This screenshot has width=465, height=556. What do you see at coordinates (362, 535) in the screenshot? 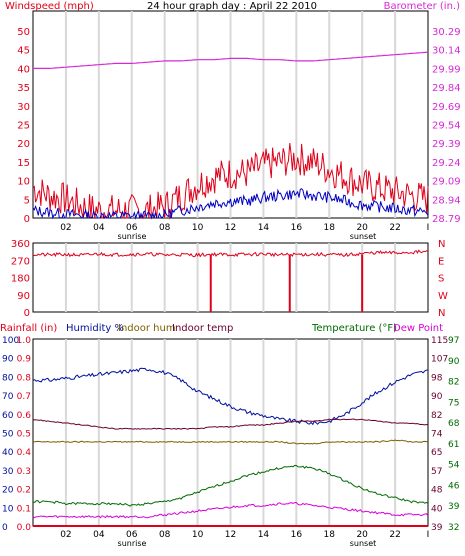
I see `hour-tick-label: 20` at bounding box center [362, 535].